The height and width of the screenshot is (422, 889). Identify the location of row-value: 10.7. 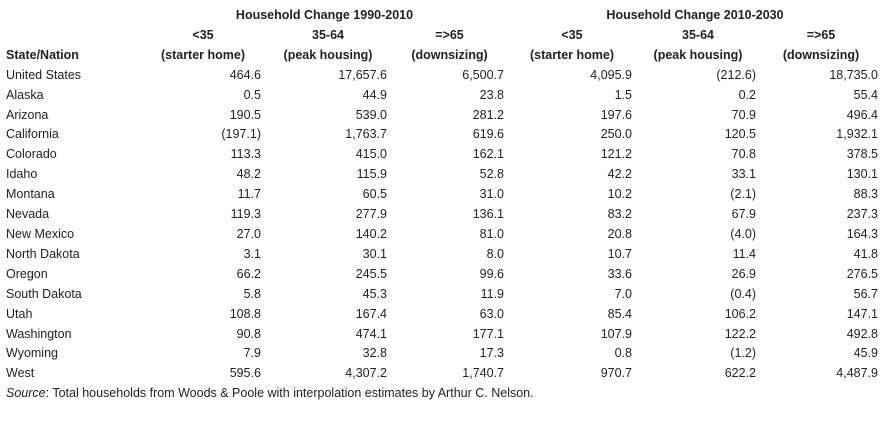
(619, 253).